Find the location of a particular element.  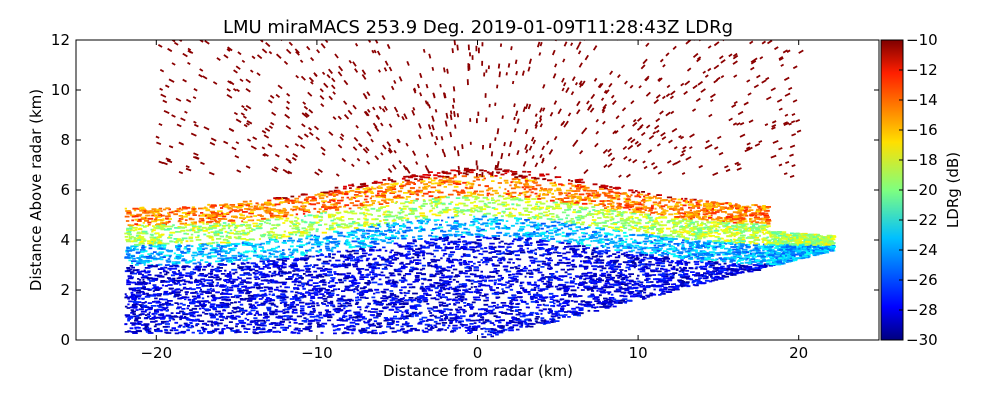

colorbar-label: LDRg (dB) is located at coordinates (953, 190).